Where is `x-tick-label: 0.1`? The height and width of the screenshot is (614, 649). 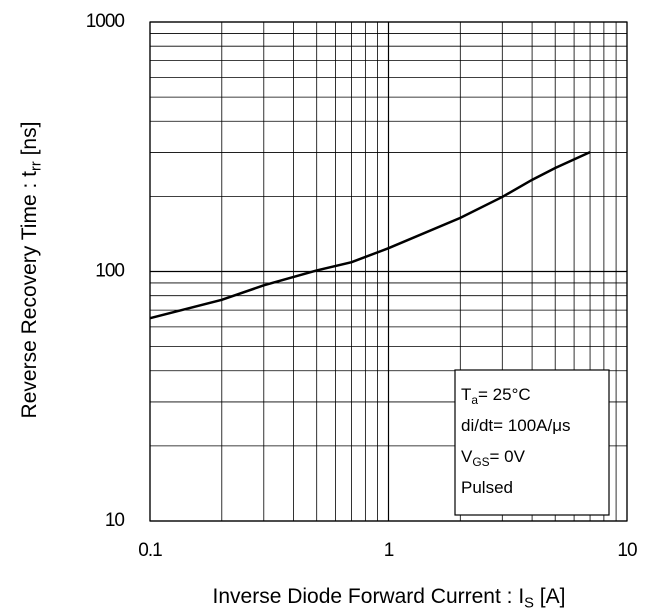 x-tick-label: 0.1 is located at coordinates (150, 550).